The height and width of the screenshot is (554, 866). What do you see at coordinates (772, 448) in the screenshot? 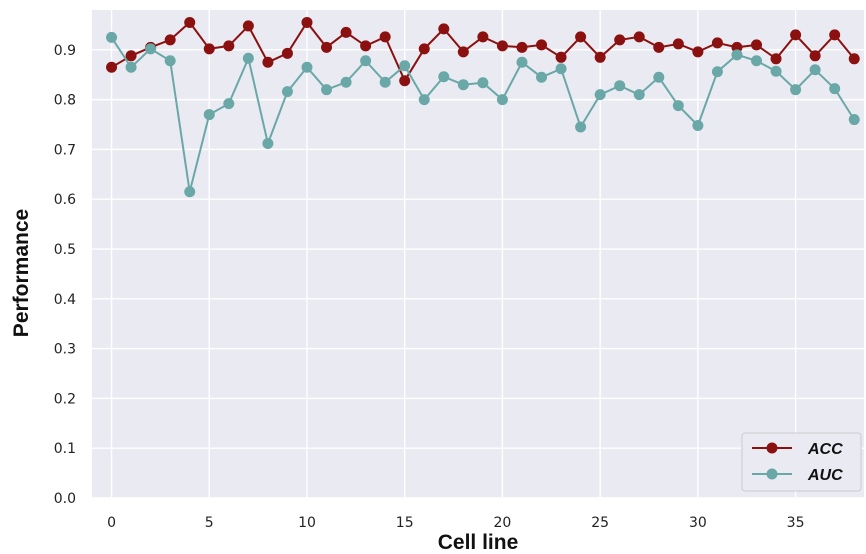
I see `legend-acc-marker` at bounding box center [772, 448].